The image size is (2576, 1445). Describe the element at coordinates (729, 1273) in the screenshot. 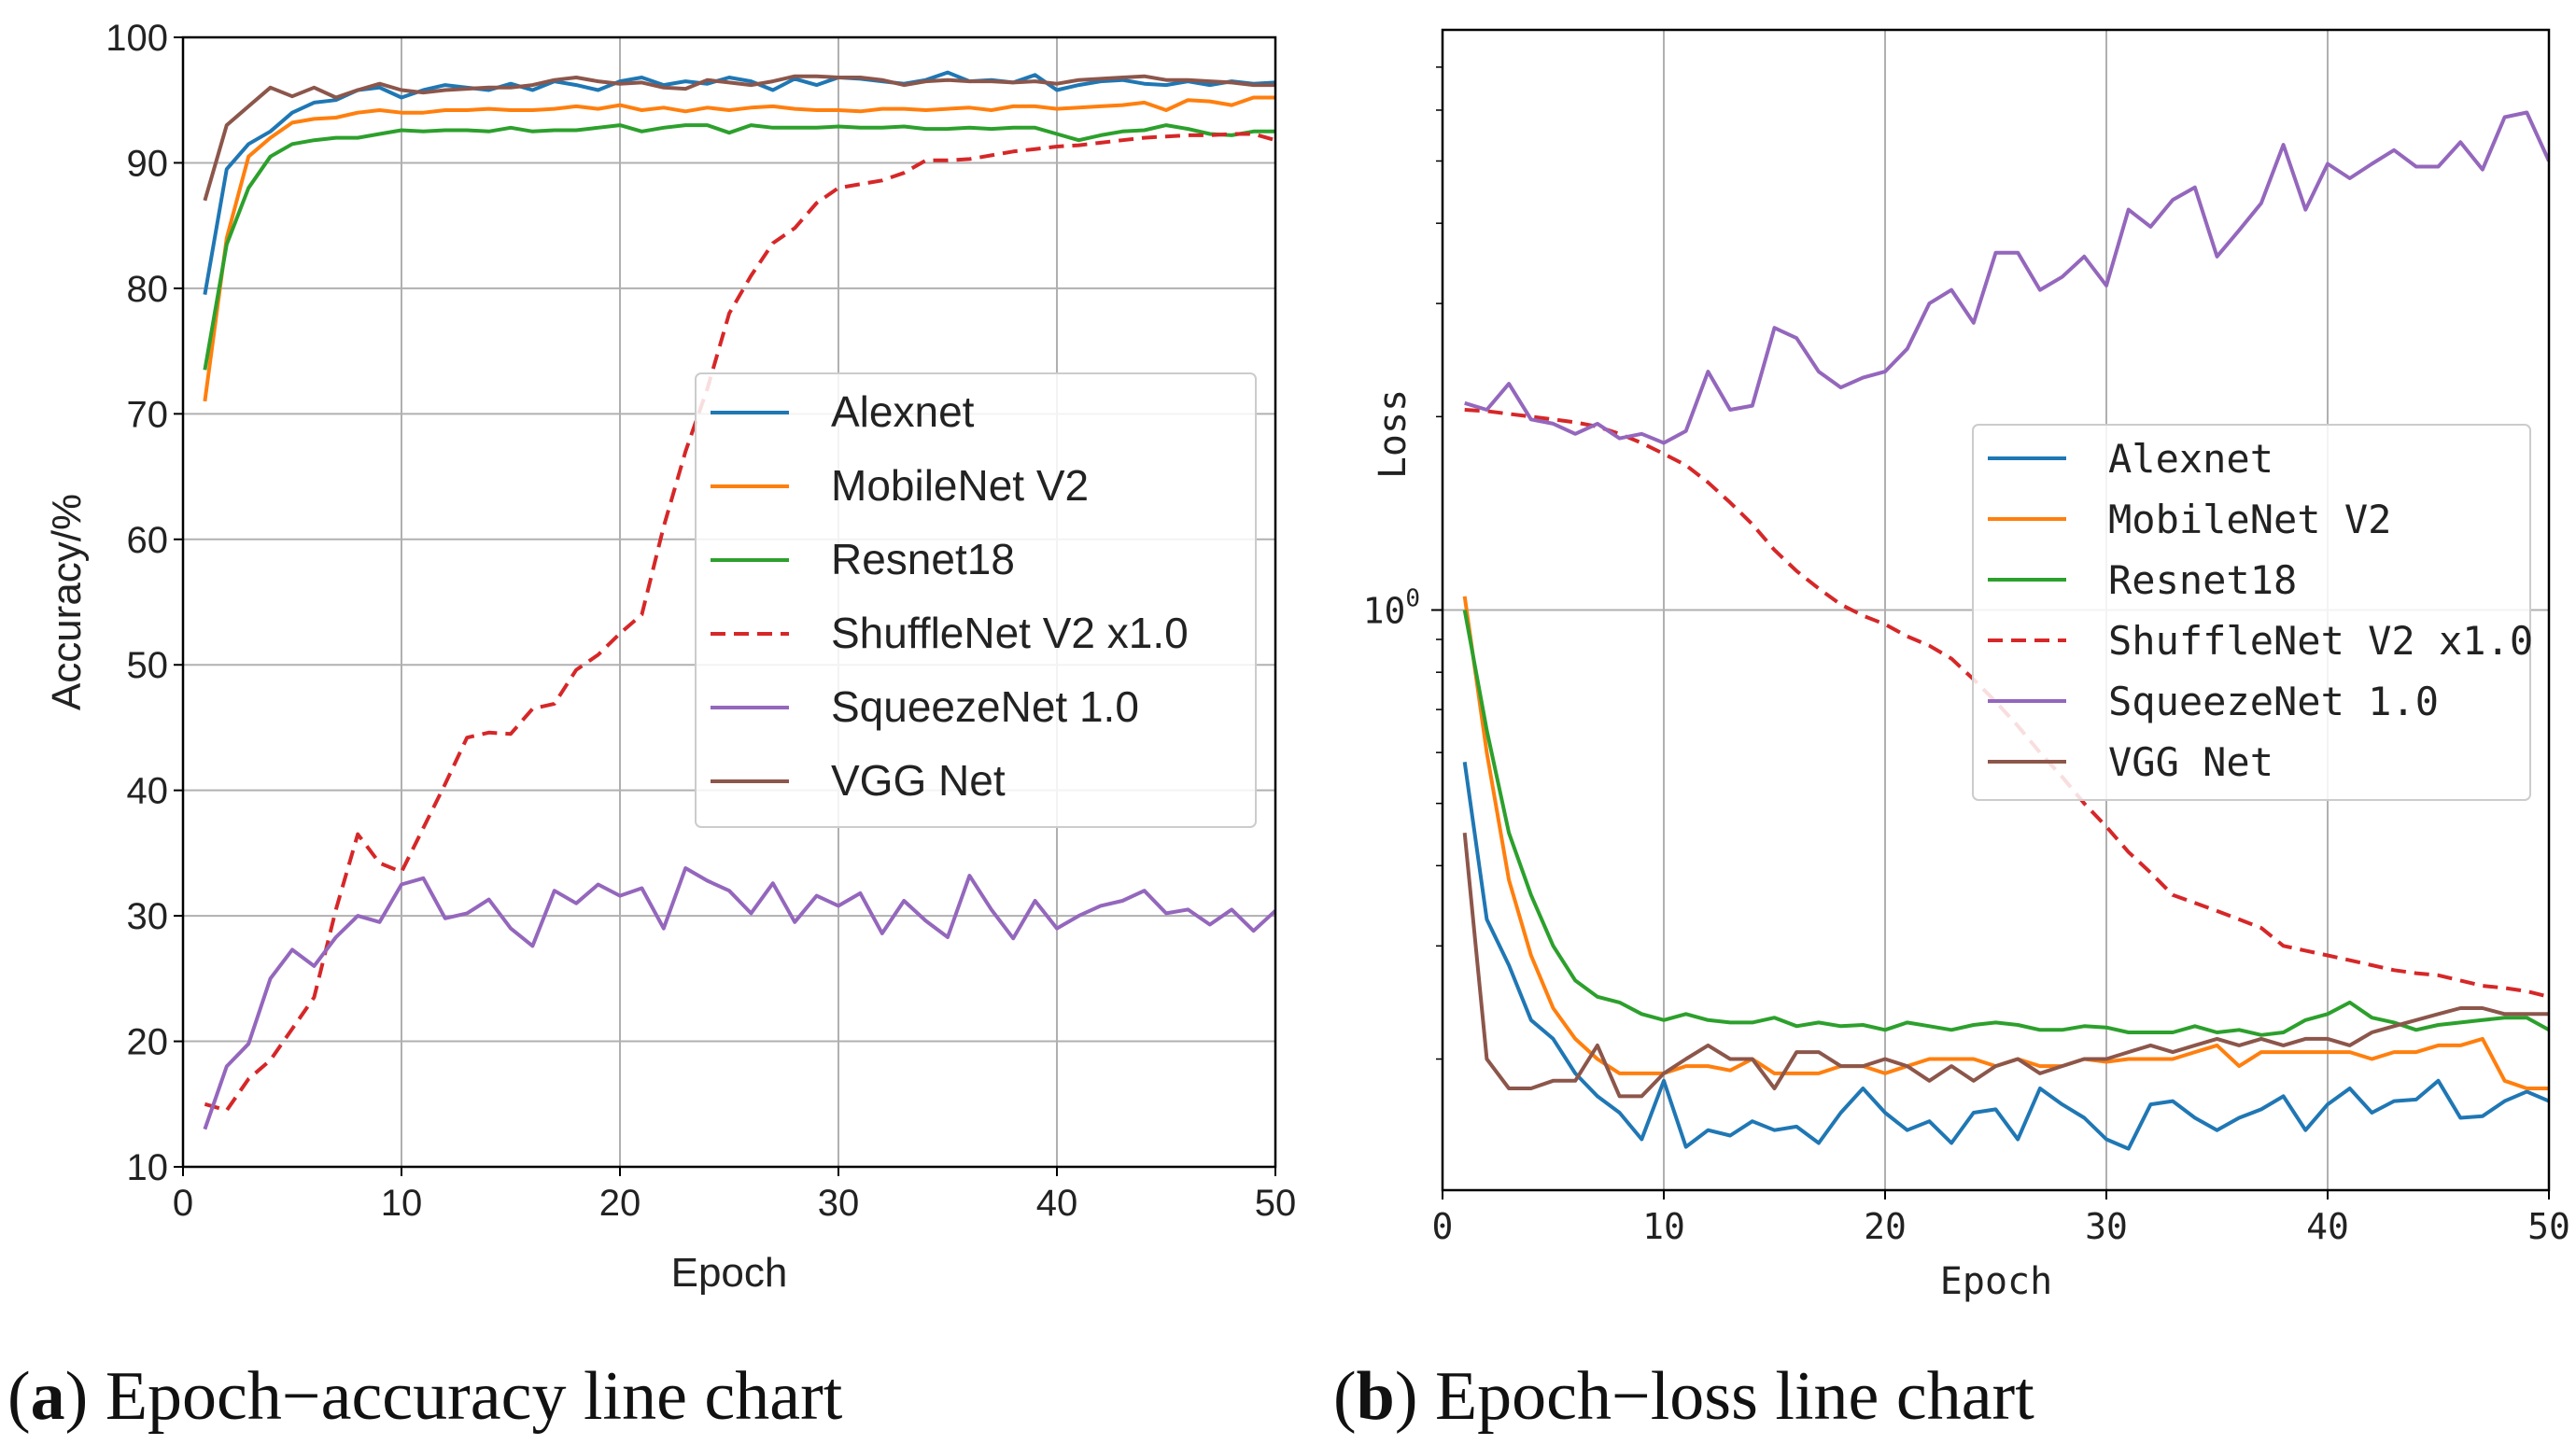

I see `accuracy-xlabel: Epoch` at that location.